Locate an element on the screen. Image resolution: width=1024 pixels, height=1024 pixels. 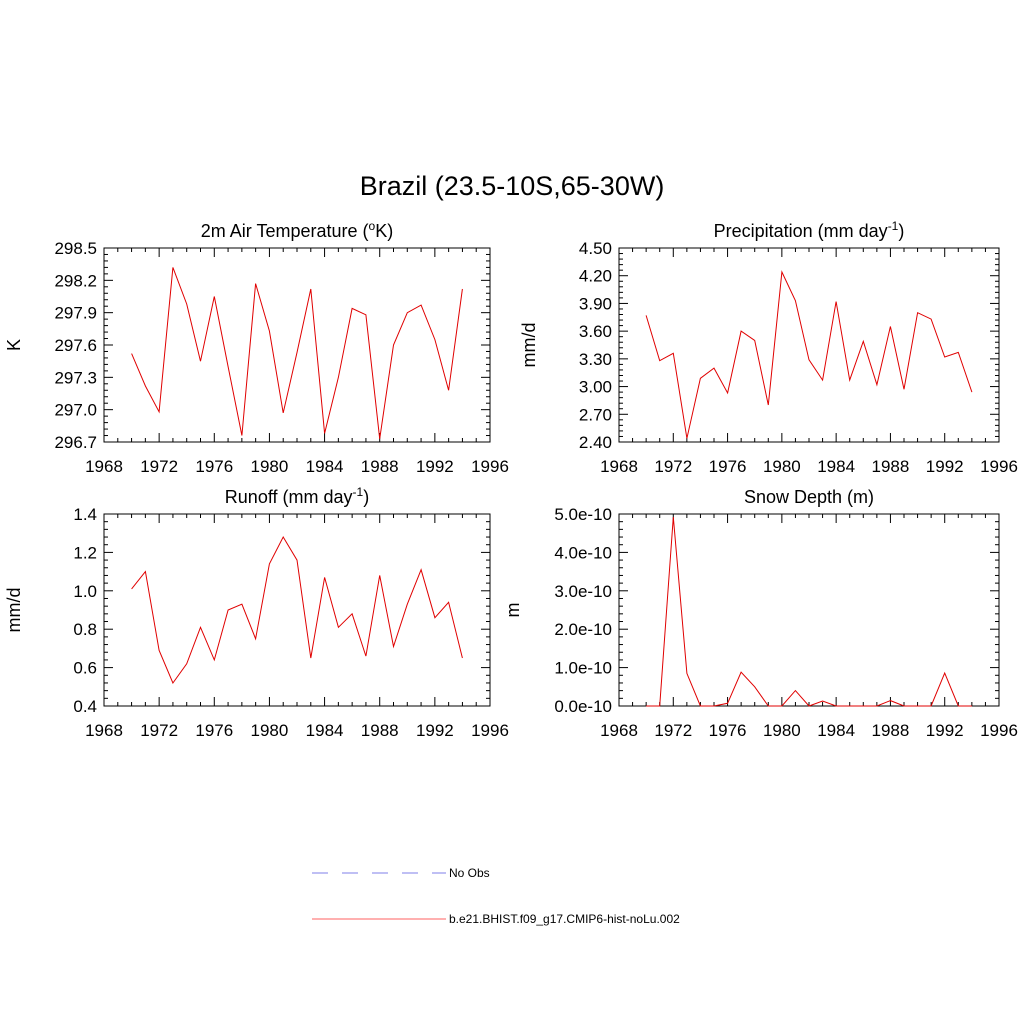
panel-title: 2m Air Temperature (oK) is located at coordinates (297, 230).